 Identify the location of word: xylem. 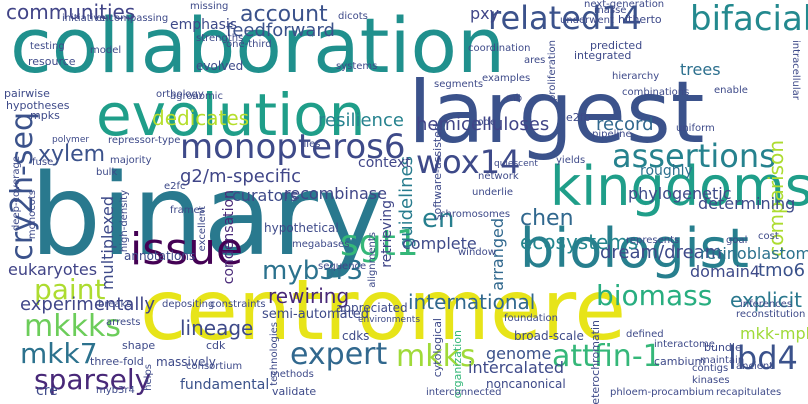
(72, 154).